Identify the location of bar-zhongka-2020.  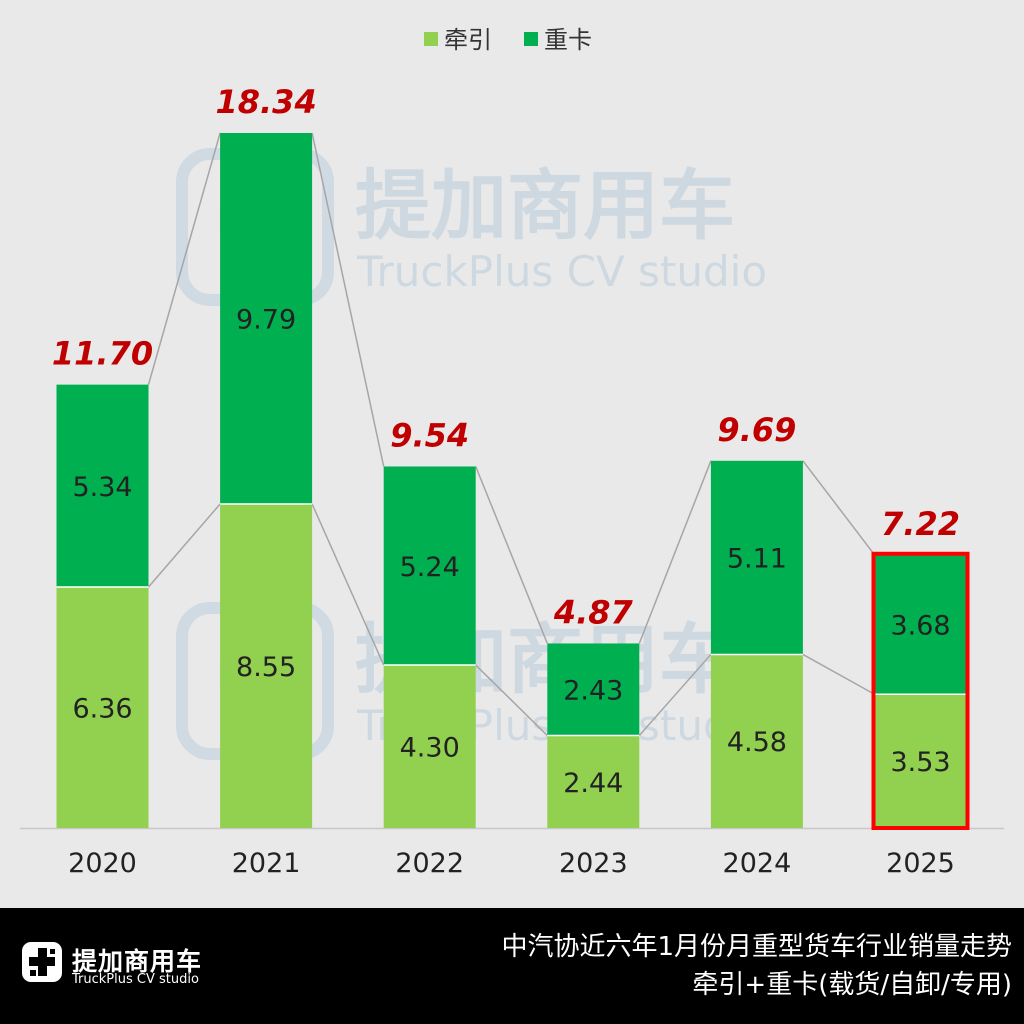
(102, 485).